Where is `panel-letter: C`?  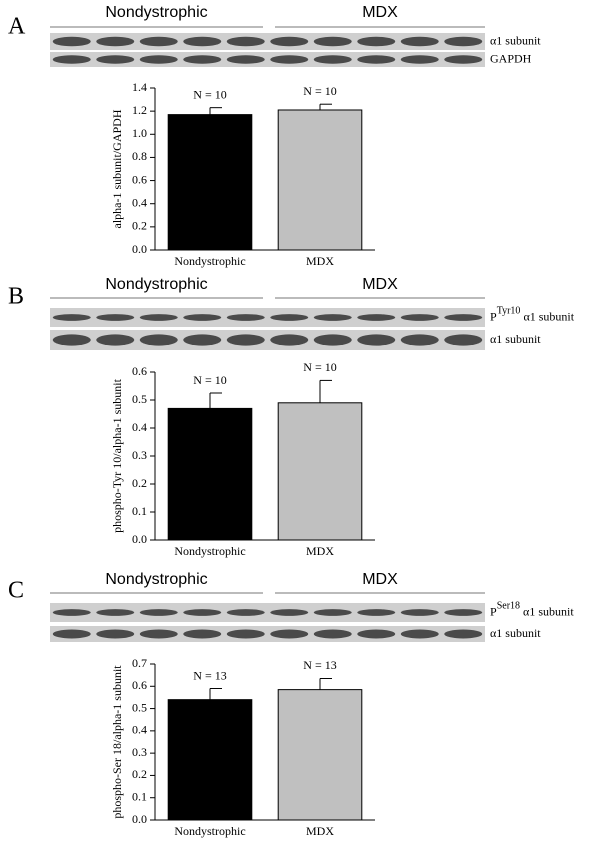
panel-letter: C is located at coordinates (16, 591).